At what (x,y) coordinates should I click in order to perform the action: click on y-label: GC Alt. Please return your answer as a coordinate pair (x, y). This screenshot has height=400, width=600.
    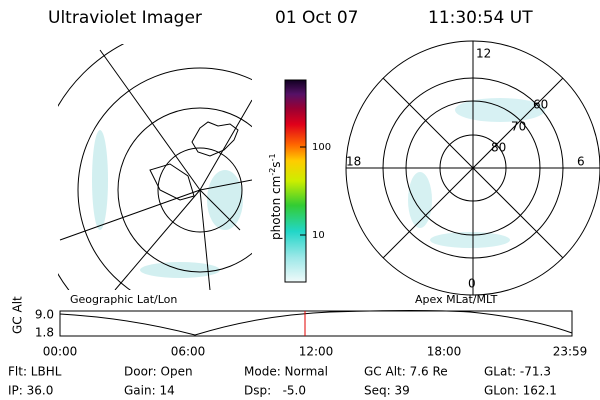
    Looking at the image, I should click on (18, 315).